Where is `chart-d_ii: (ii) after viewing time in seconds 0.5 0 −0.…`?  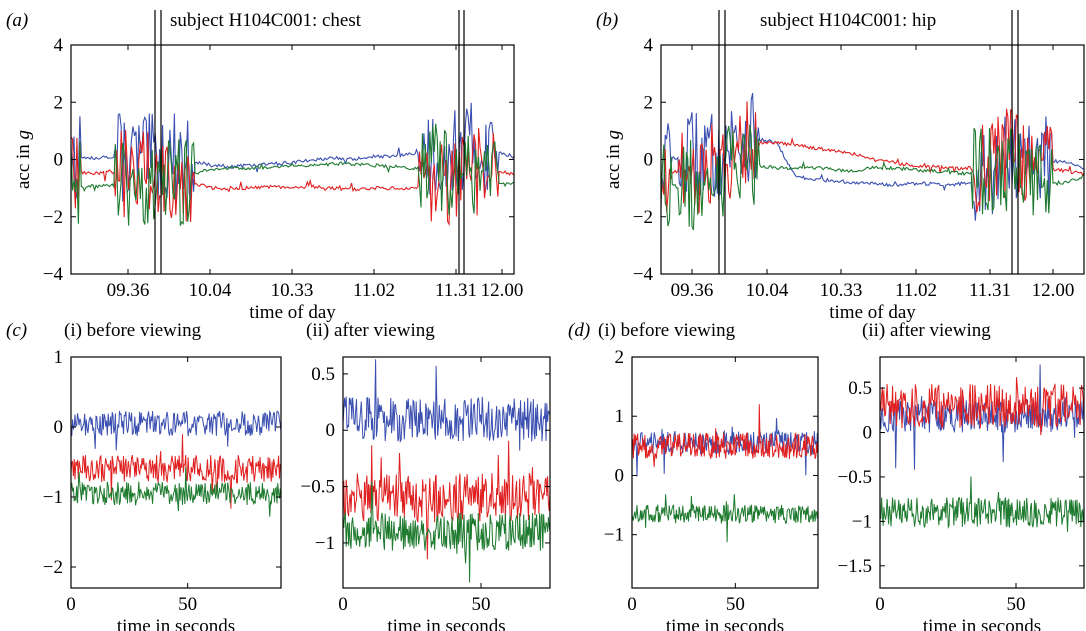 chart-d_ii: (ii) after viewing time in seconds 0.5 0 −0.… is located at coordinates (961, 475).